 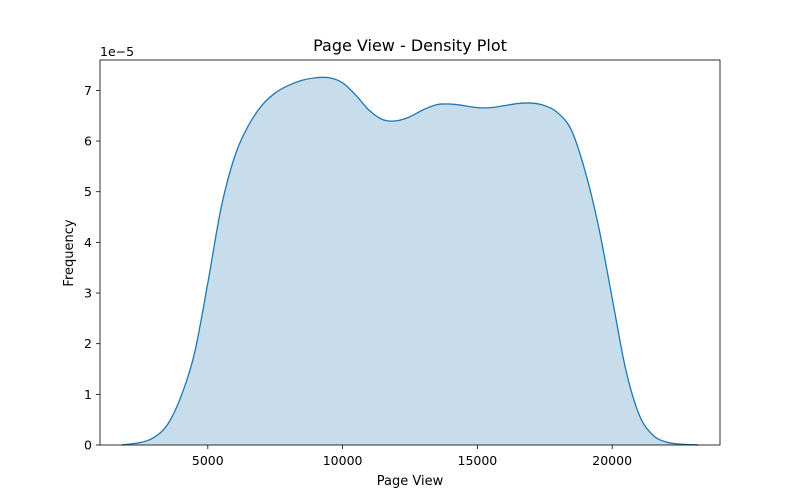 I want to click on y-tick-label: 2, so click(x=88, y=343).